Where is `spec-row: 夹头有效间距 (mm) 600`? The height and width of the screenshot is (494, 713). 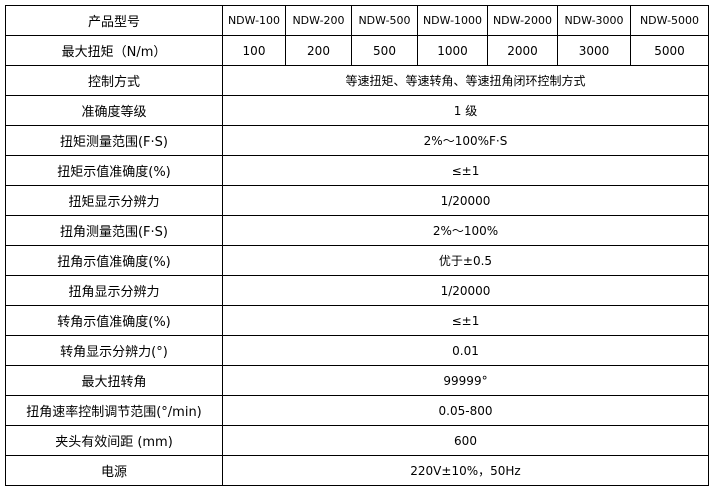 spec-row: 夹头有效间距 (mm) 600 is located at coordinates (357, 440).